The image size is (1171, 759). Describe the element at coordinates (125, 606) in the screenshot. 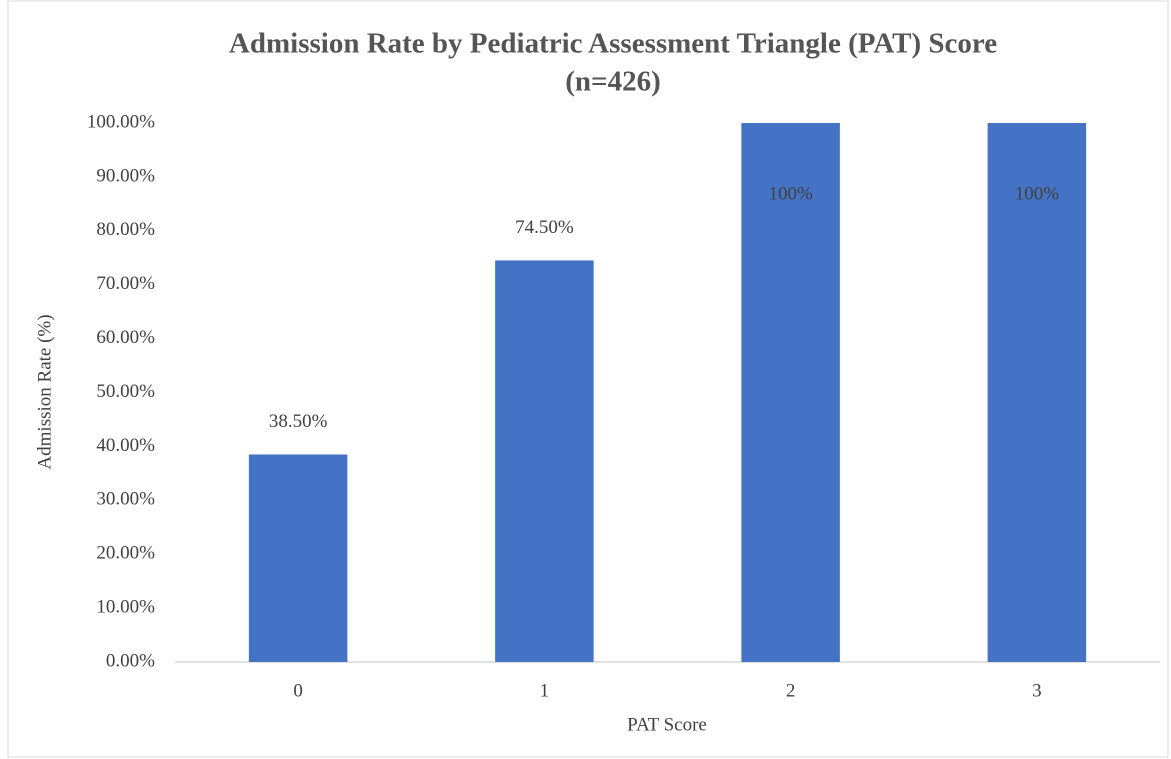

I see `y-tick-label: 10.00%` at that location.